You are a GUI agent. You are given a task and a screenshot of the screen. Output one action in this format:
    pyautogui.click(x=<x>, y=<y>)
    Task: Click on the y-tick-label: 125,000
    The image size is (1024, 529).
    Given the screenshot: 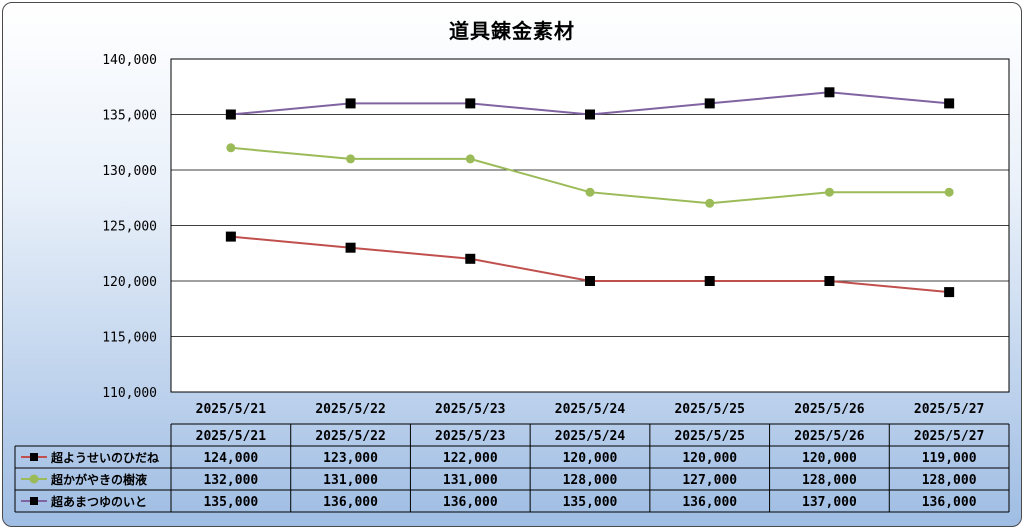 What is the action you would take?
    pyautogui.click(x=129, y=227)
    